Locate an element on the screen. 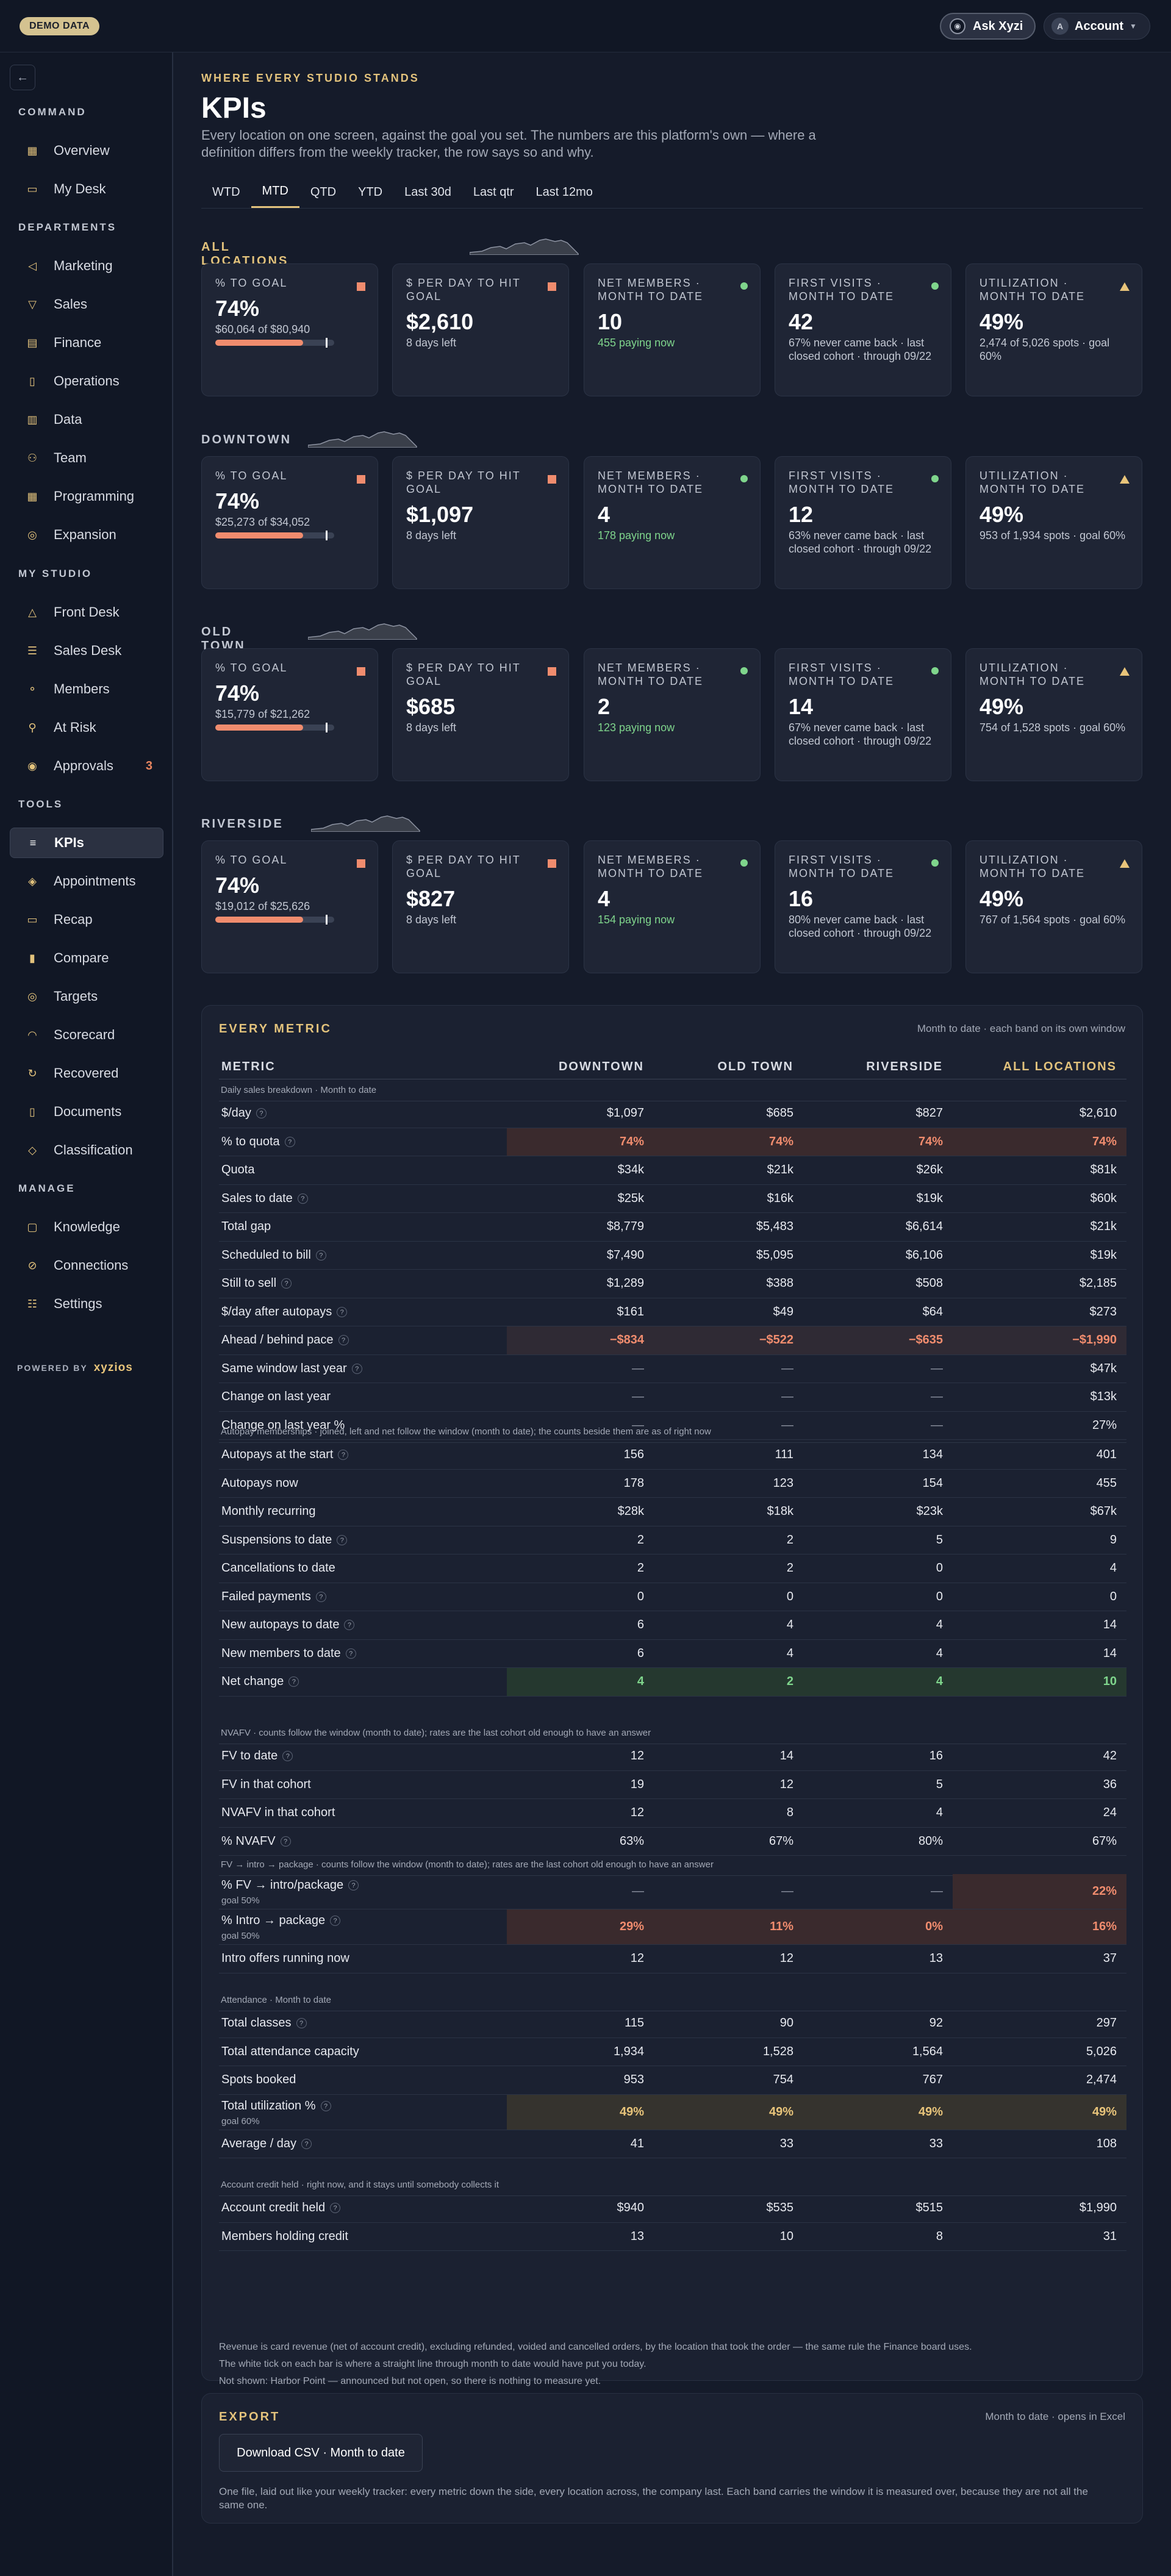 This screenshot has height=2576, width=1171. sidebar-item-scorecard: ◠ Scorecard is located at coordinates (86, 1035).